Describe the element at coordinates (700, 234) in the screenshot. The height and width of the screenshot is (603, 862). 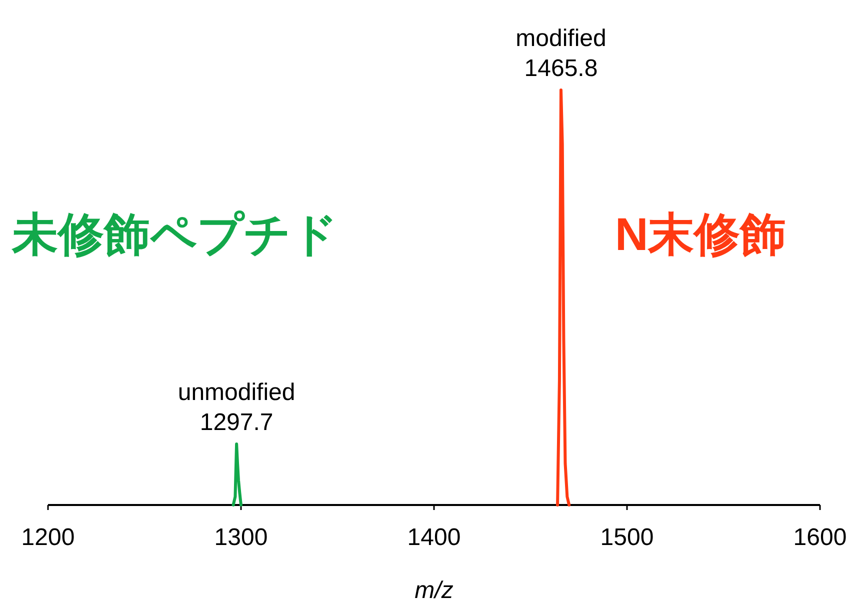
I see `annotation: N末修飾` at that location.